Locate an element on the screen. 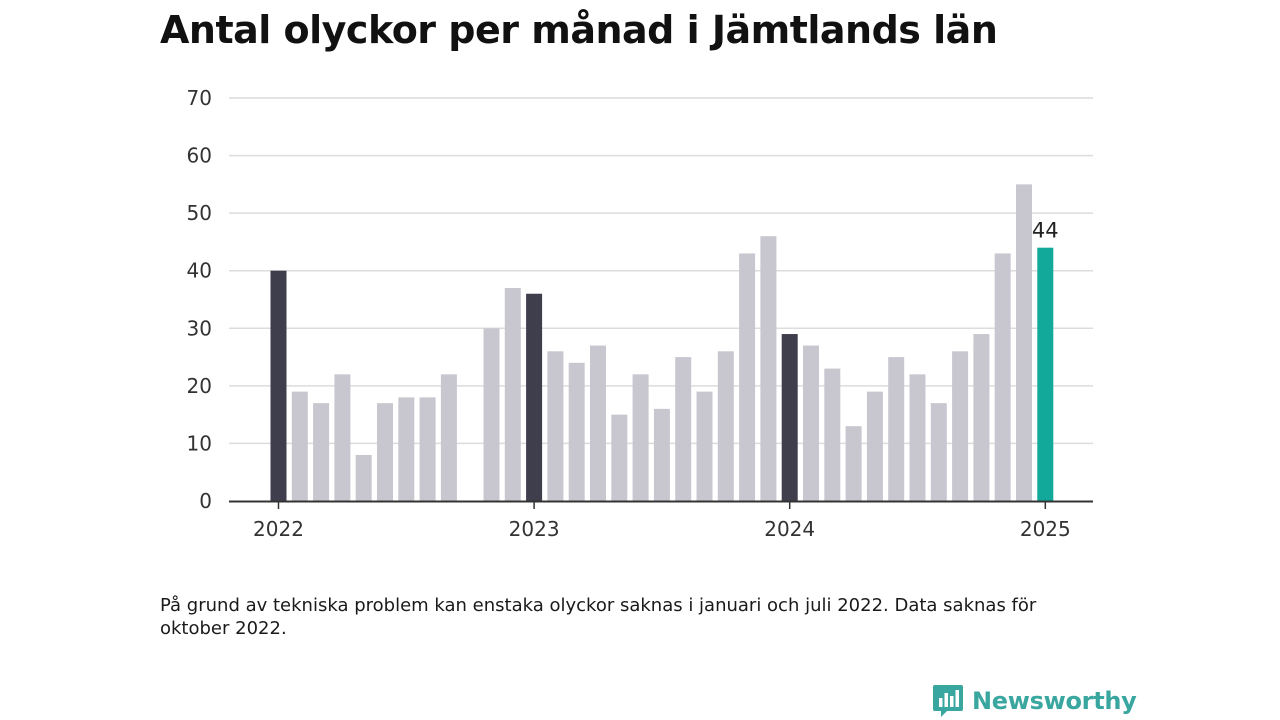 The height and width of the screenshot is (720, 1280). y-tick-label: 10 is located at coordinates (199, 443).